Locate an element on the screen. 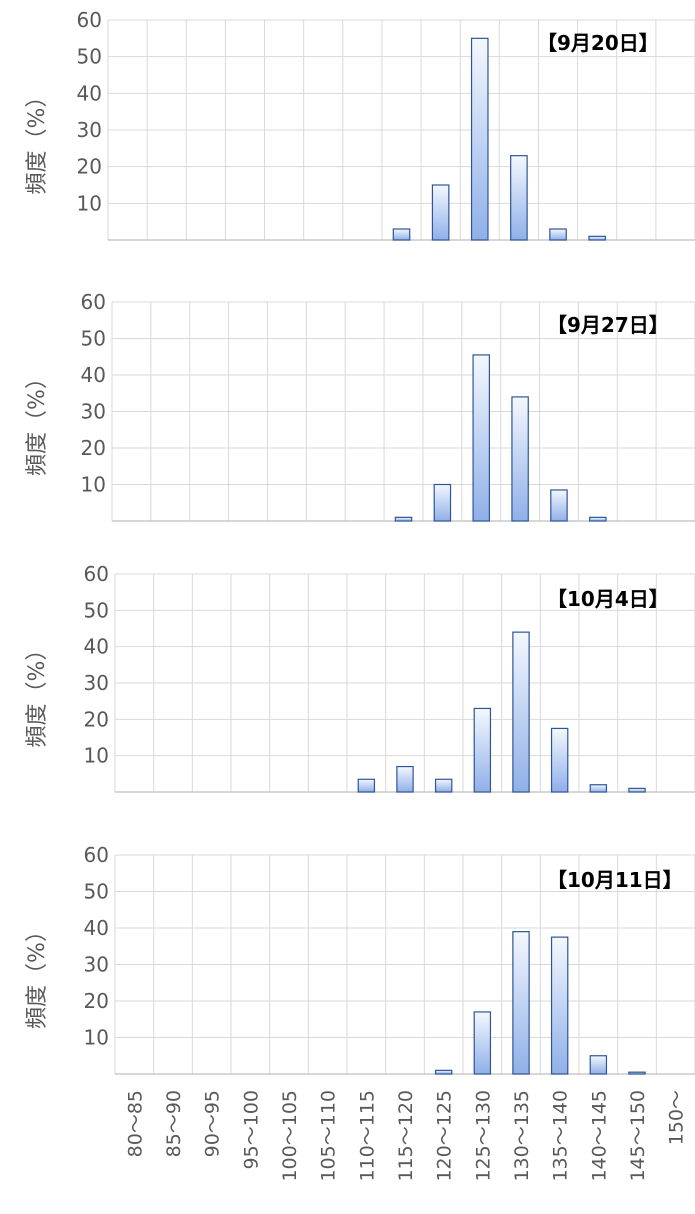 This screenshot has height=1214, width=695. x-tick-label: 115～120 is located at coordinates (406, 1136).